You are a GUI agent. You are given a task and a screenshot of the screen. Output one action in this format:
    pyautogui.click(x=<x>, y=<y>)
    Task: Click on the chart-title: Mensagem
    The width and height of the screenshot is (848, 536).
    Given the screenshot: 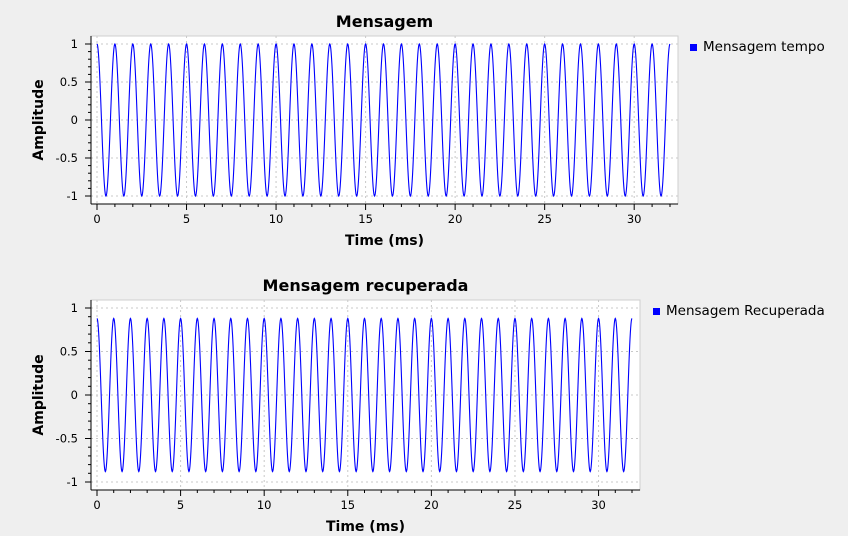 What is the action you would take?
    pyautogui.click(x=384, y=21)
    